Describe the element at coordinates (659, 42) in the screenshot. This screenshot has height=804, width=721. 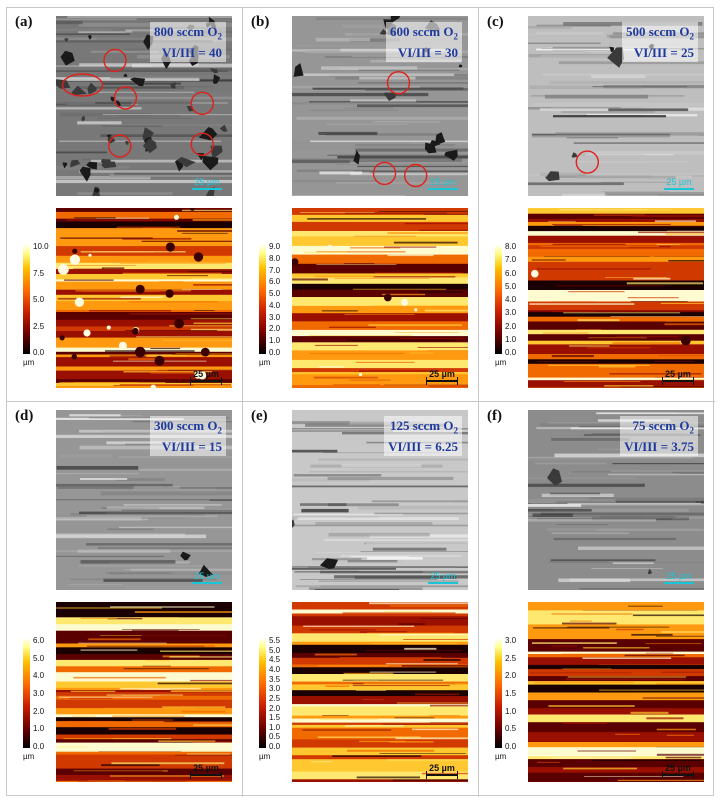
I see `growth-condition: 500 sccm O2 VI/III = 25` at that location.